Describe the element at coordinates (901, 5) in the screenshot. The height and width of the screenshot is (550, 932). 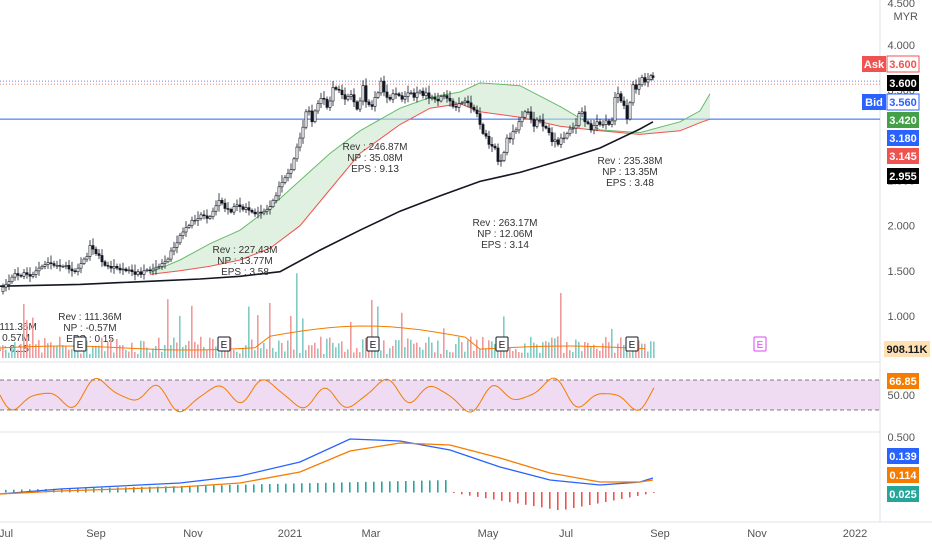
I see `price-tick-label: 4.500` at that location.